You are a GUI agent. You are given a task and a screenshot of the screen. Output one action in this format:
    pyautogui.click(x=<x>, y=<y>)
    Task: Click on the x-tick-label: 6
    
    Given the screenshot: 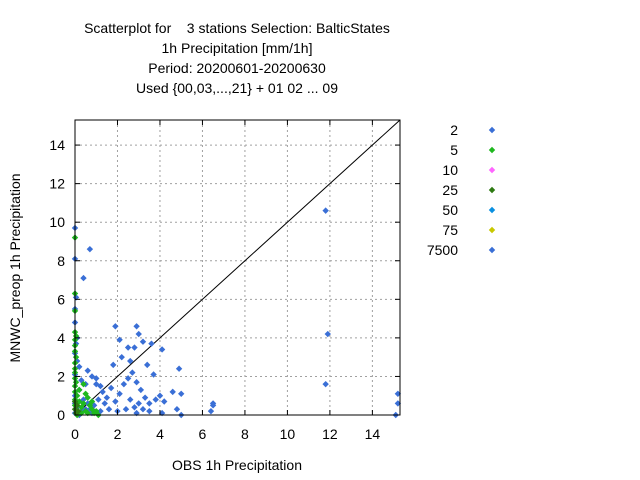 What is the action you would take?
    pyautogui.click(x=203, y=434)
    